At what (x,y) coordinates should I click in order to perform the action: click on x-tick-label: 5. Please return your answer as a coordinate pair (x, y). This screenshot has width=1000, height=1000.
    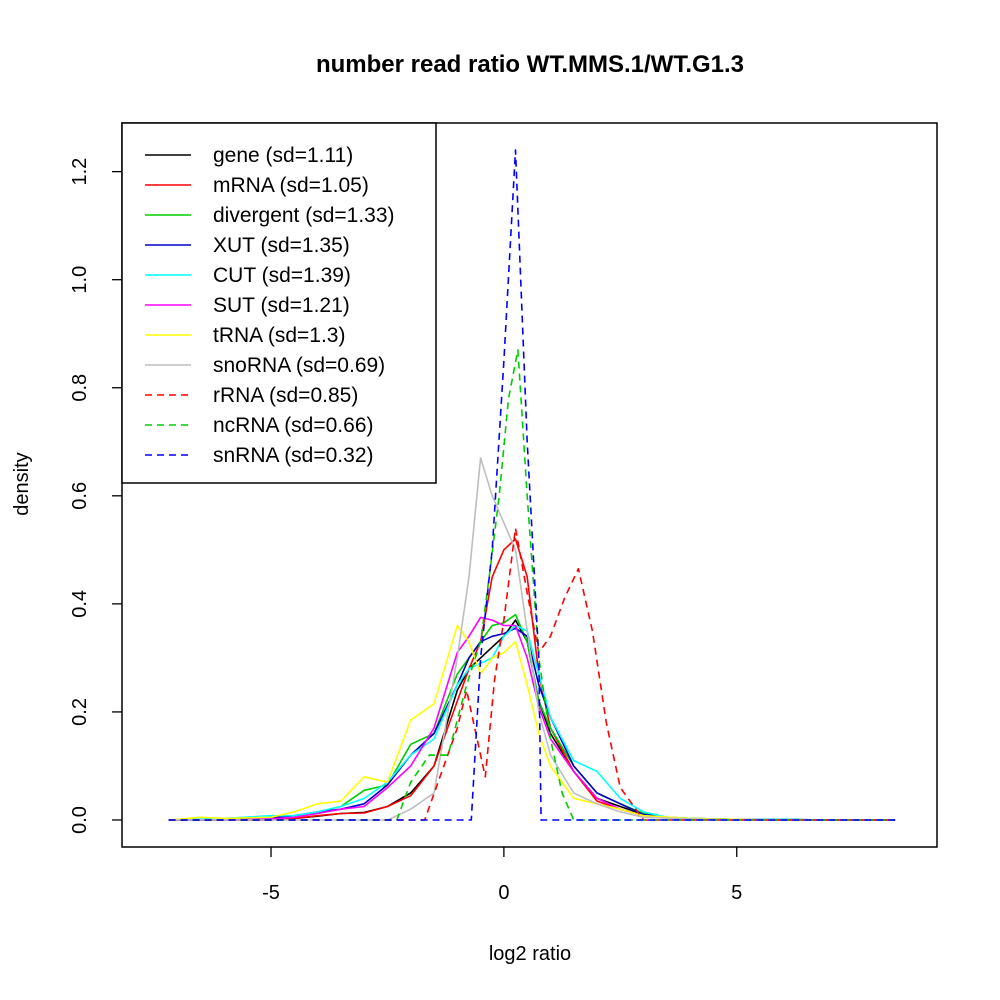
    Looking at the image, I should click on (736, 893).